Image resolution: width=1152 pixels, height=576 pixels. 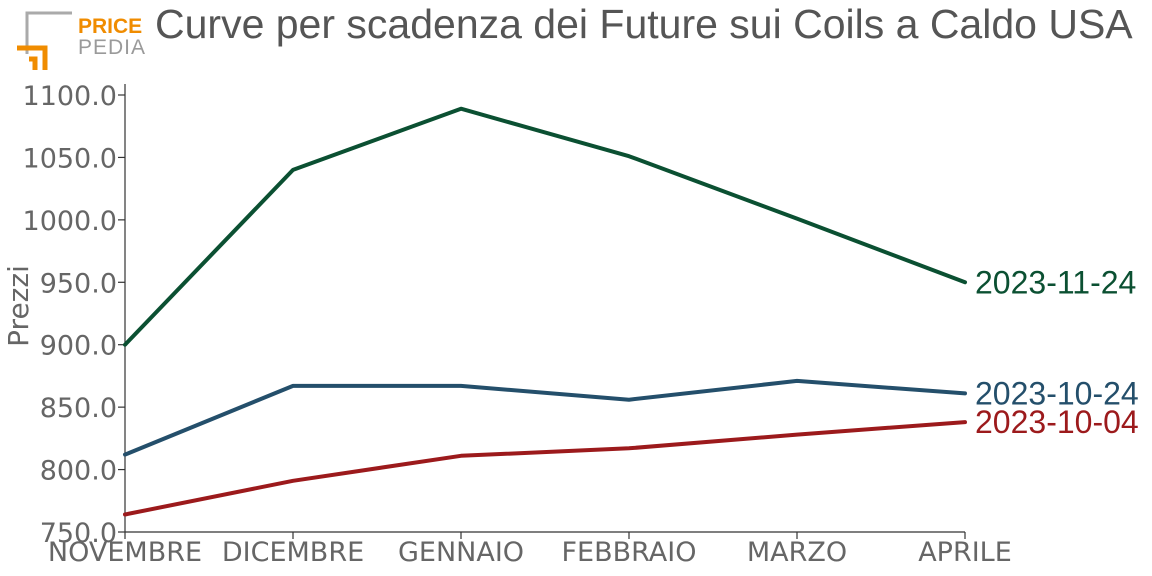 I want to click on x-tick-label: GENNAIO, so click(x=461, y=552).